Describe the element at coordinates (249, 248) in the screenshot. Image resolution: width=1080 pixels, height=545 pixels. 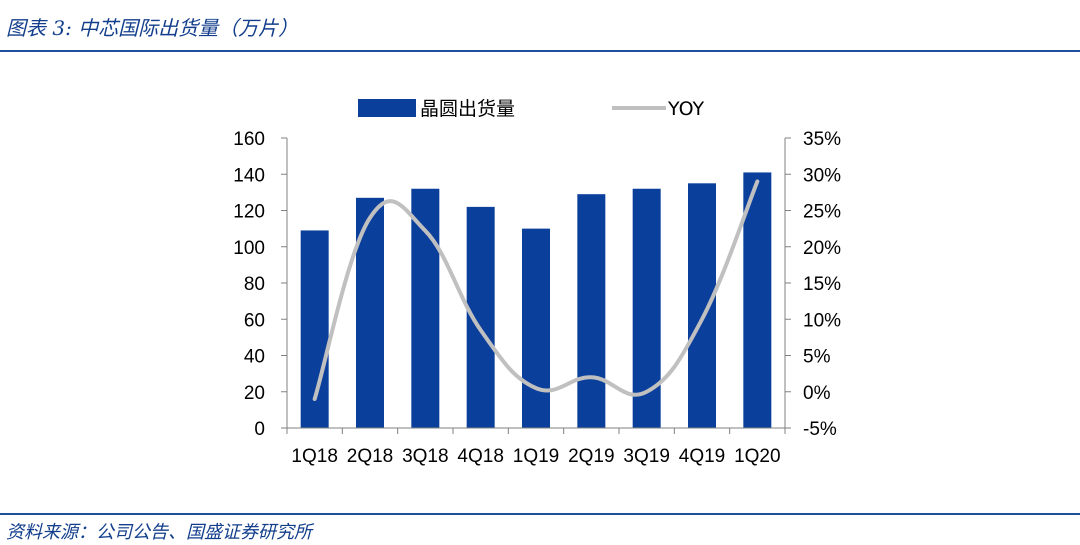
I see `left-tick-label: 100` at that location.